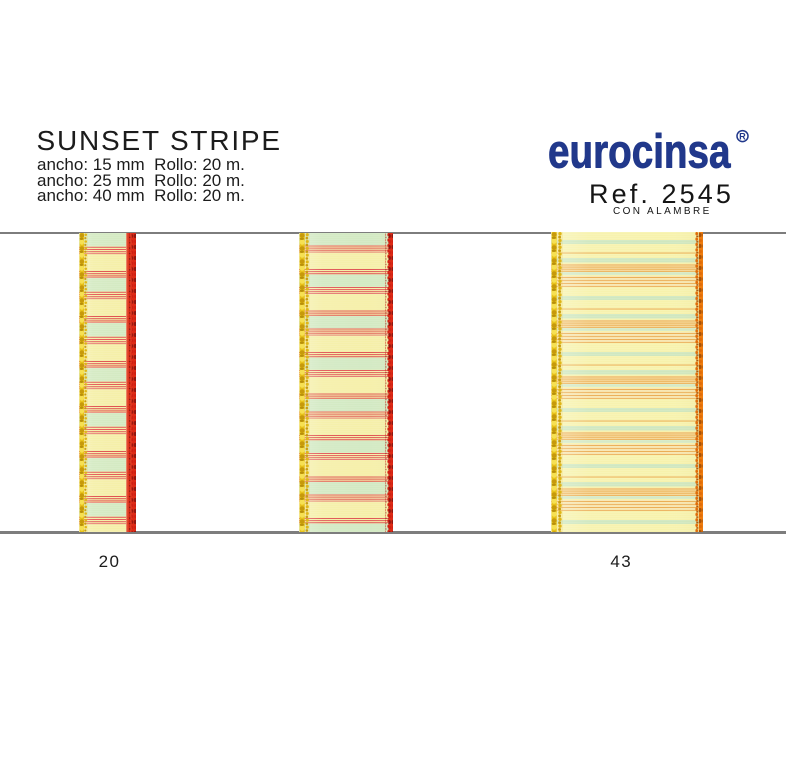 The width and height of the screenshot is (786, 768). I want to click on svg-text: eurocinsa, so click(639, 151).